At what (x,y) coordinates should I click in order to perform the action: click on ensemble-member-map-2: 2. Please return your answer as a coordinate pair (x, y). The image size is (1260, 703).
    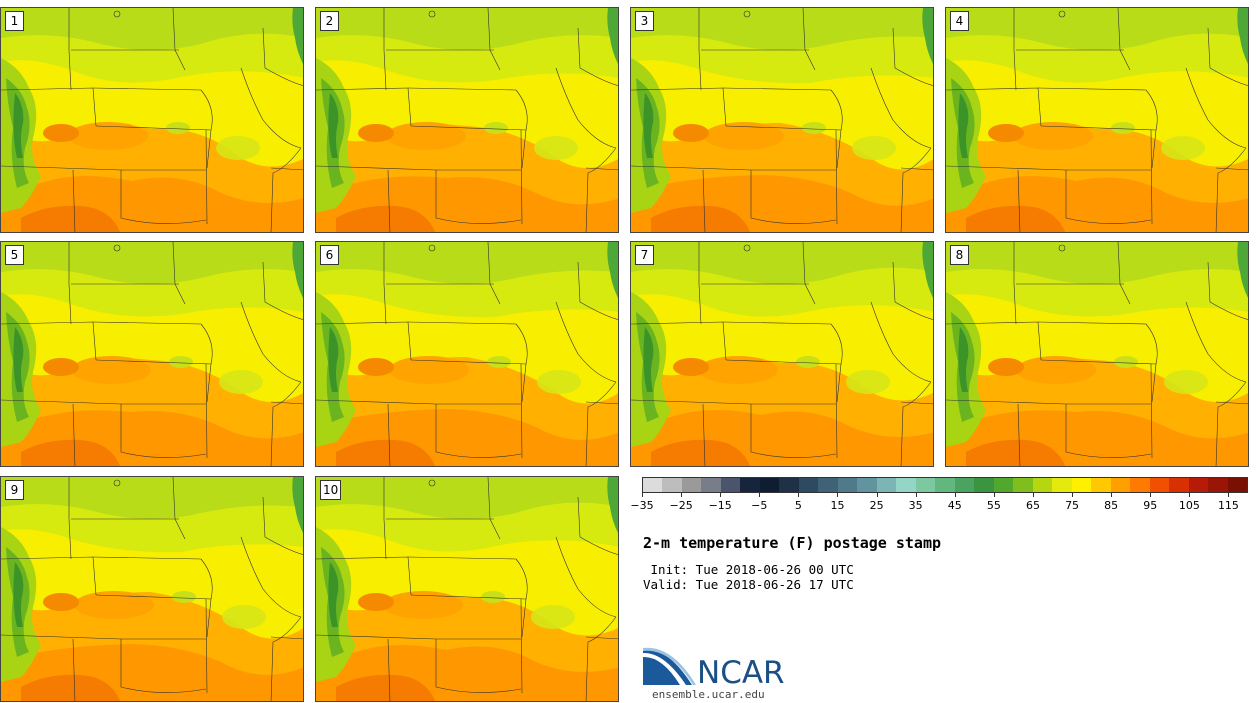
    Looking at the image, I should click on (467, 120).